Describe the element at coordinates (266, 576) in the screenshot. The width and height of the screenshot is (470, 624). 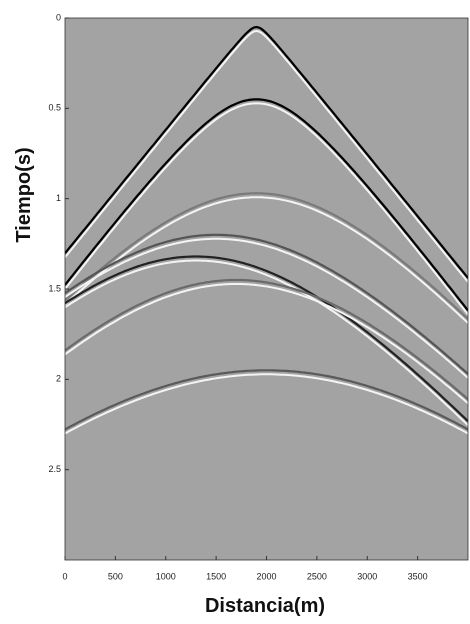
I see `x-tick-label: 2000` at that location.